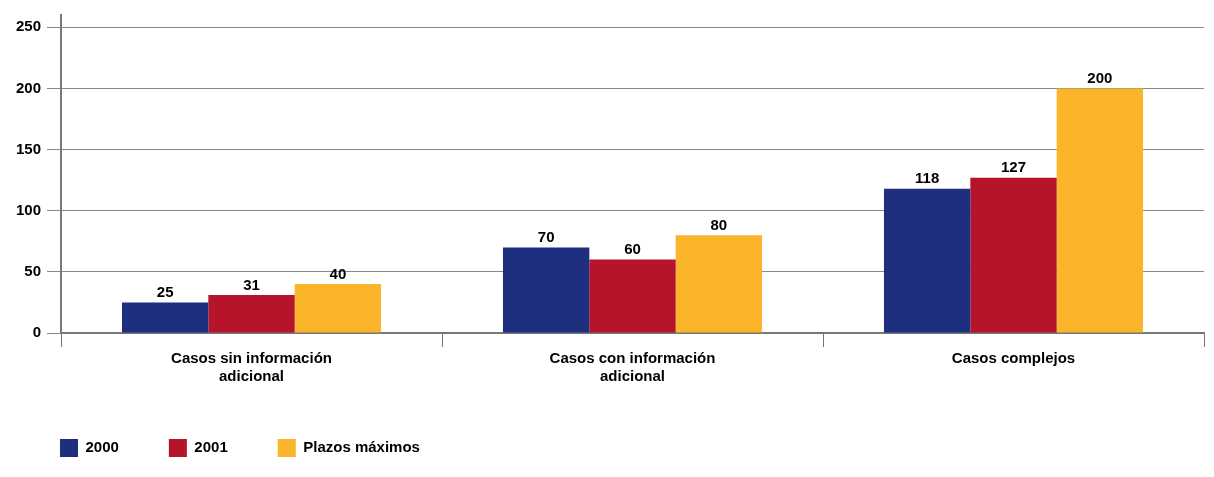  What do you see at coordinates (251, 367) in the screenshot?
I see `x-tick-label: Casos sin información adicional` at bounding box center [251, 367].